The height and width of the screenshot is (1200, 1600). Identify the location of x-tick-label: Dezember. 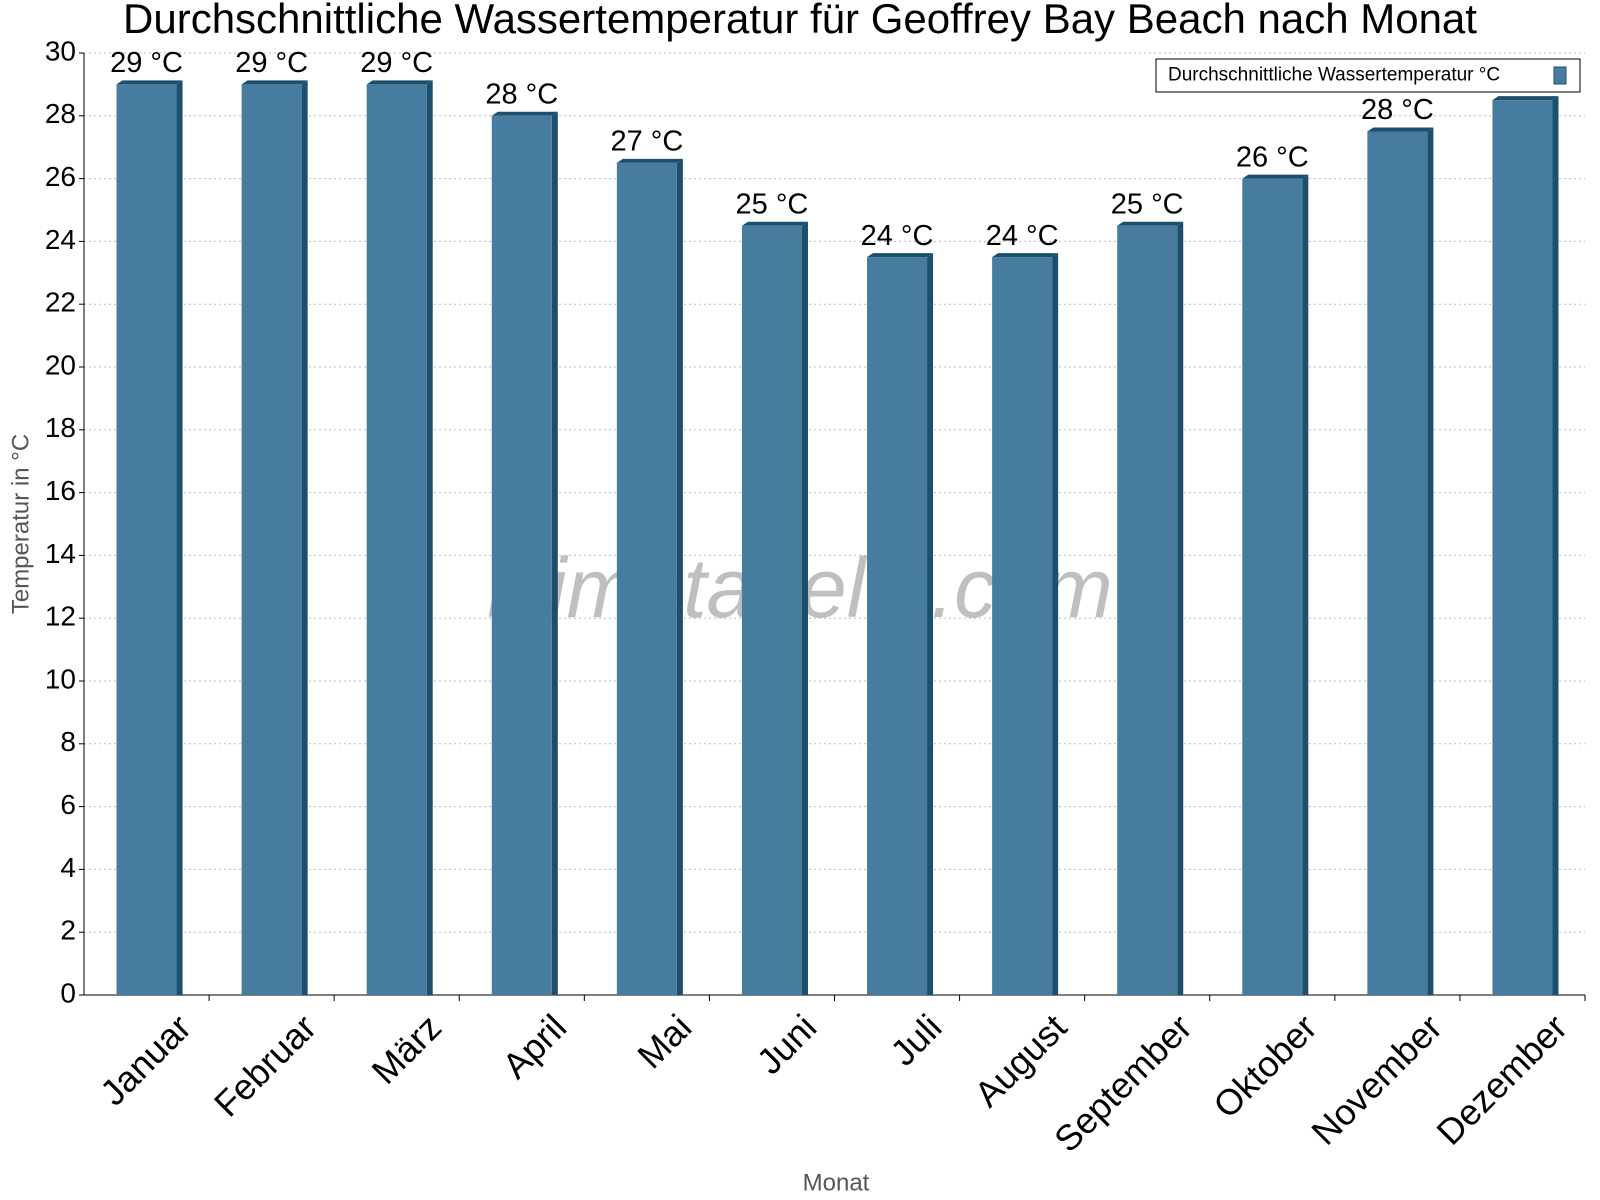
(1501, 1079).